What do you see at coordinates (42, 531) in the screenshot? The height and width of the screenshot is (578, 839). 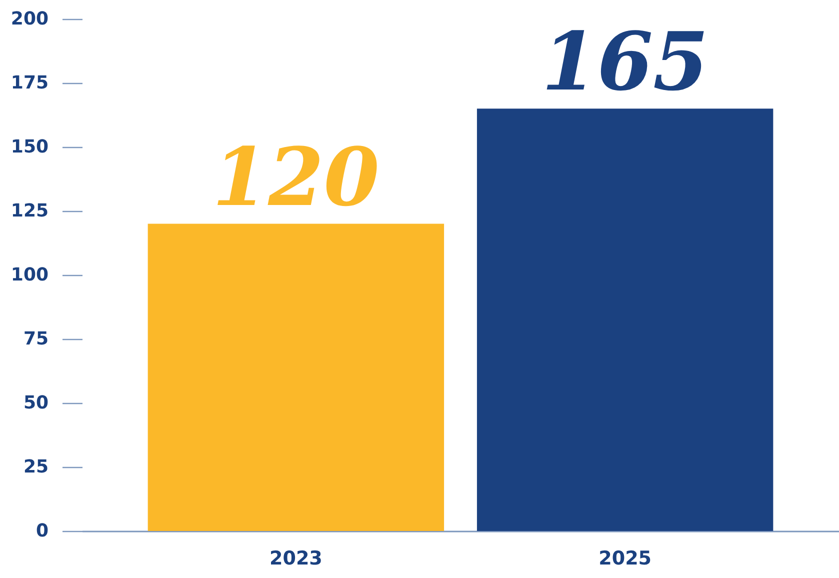 I see `y-tick-label: 0` at bounding box center [42, 531].